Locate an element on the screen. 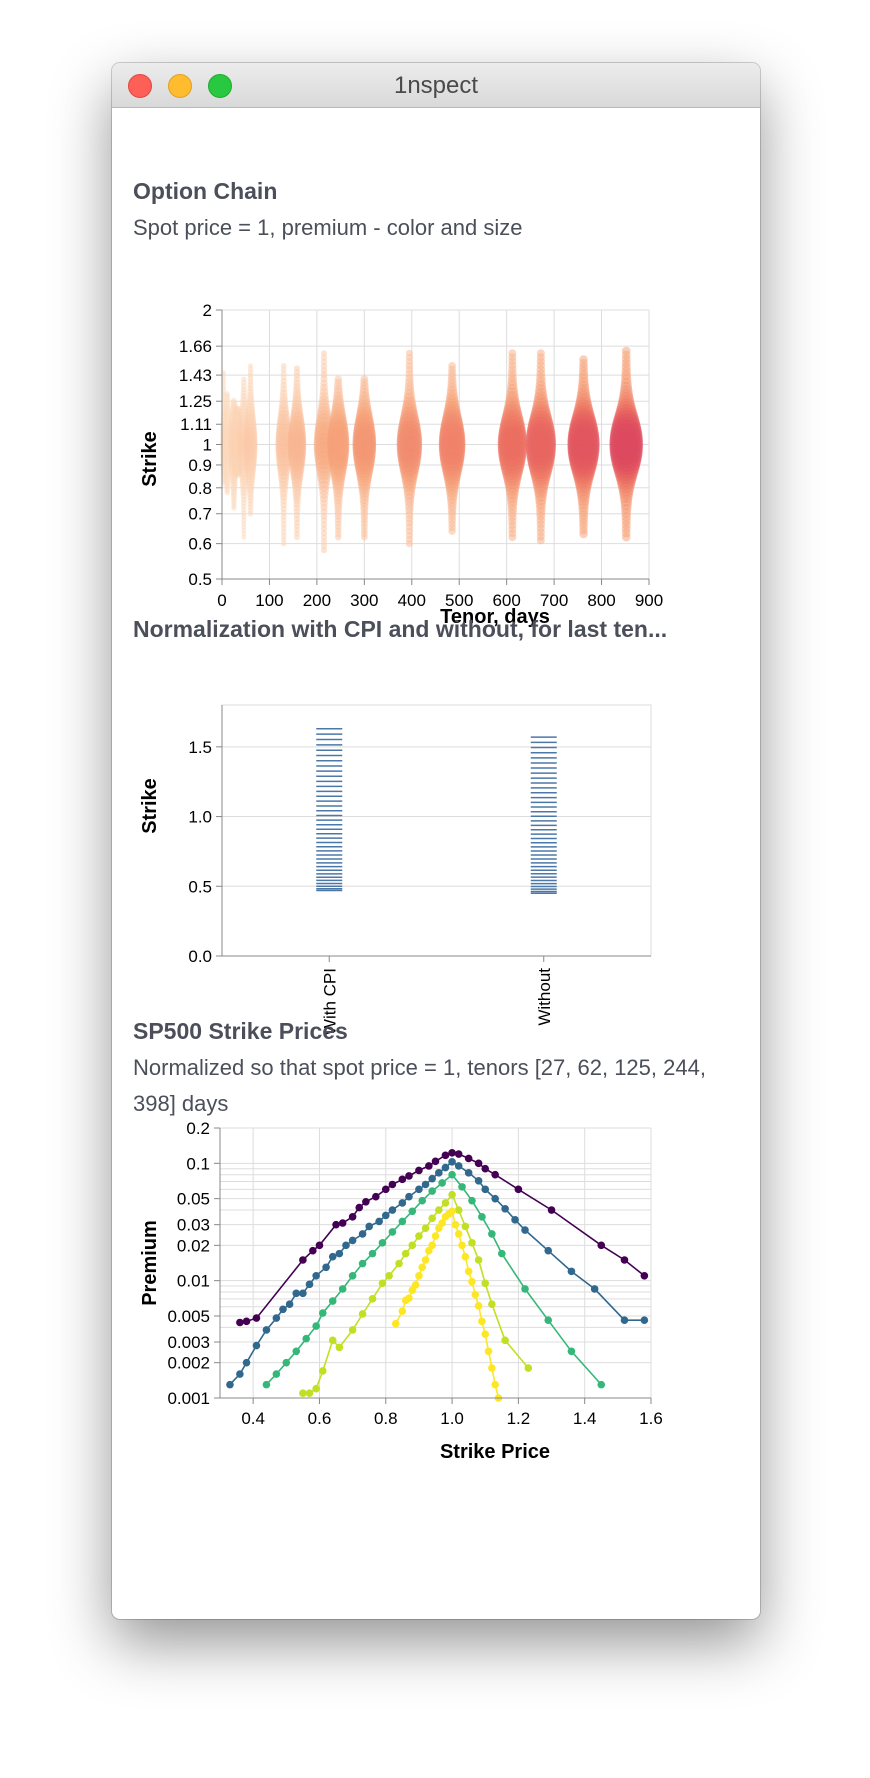  y-tick-label: 0.02 is located at coordinates (193, 1245).